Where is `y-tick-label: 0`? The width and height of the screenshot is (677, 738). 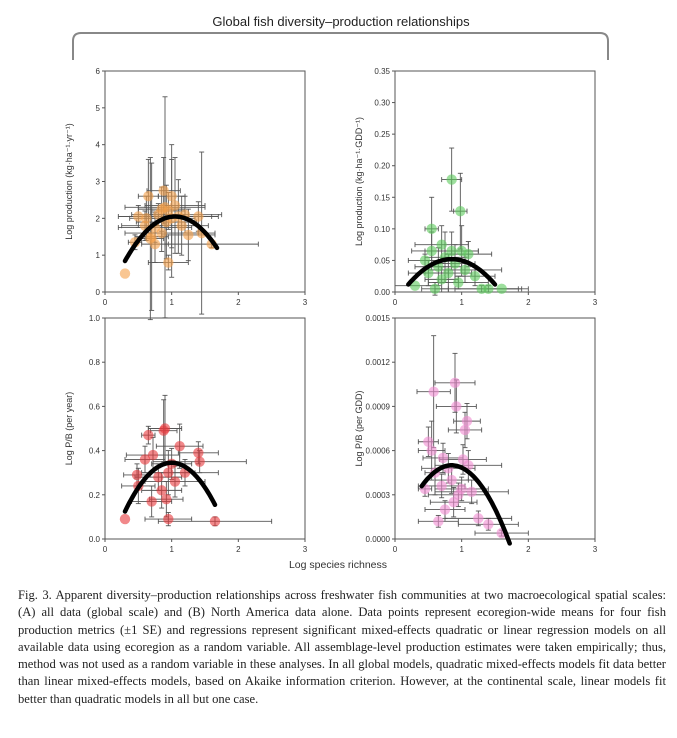
y-tick-label: 0 is located at coordinates (98, 292).